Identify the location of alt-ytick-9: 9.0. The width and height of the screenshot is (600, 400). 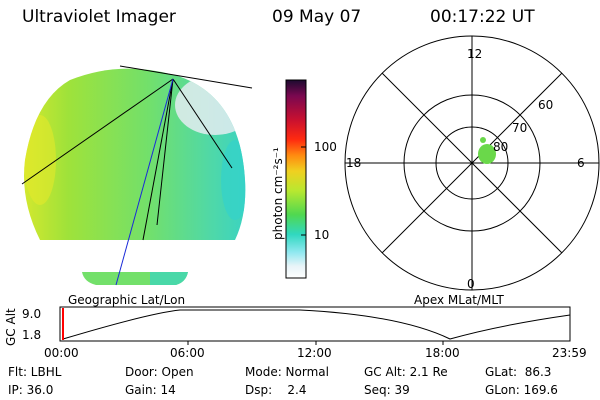
(32, 314).